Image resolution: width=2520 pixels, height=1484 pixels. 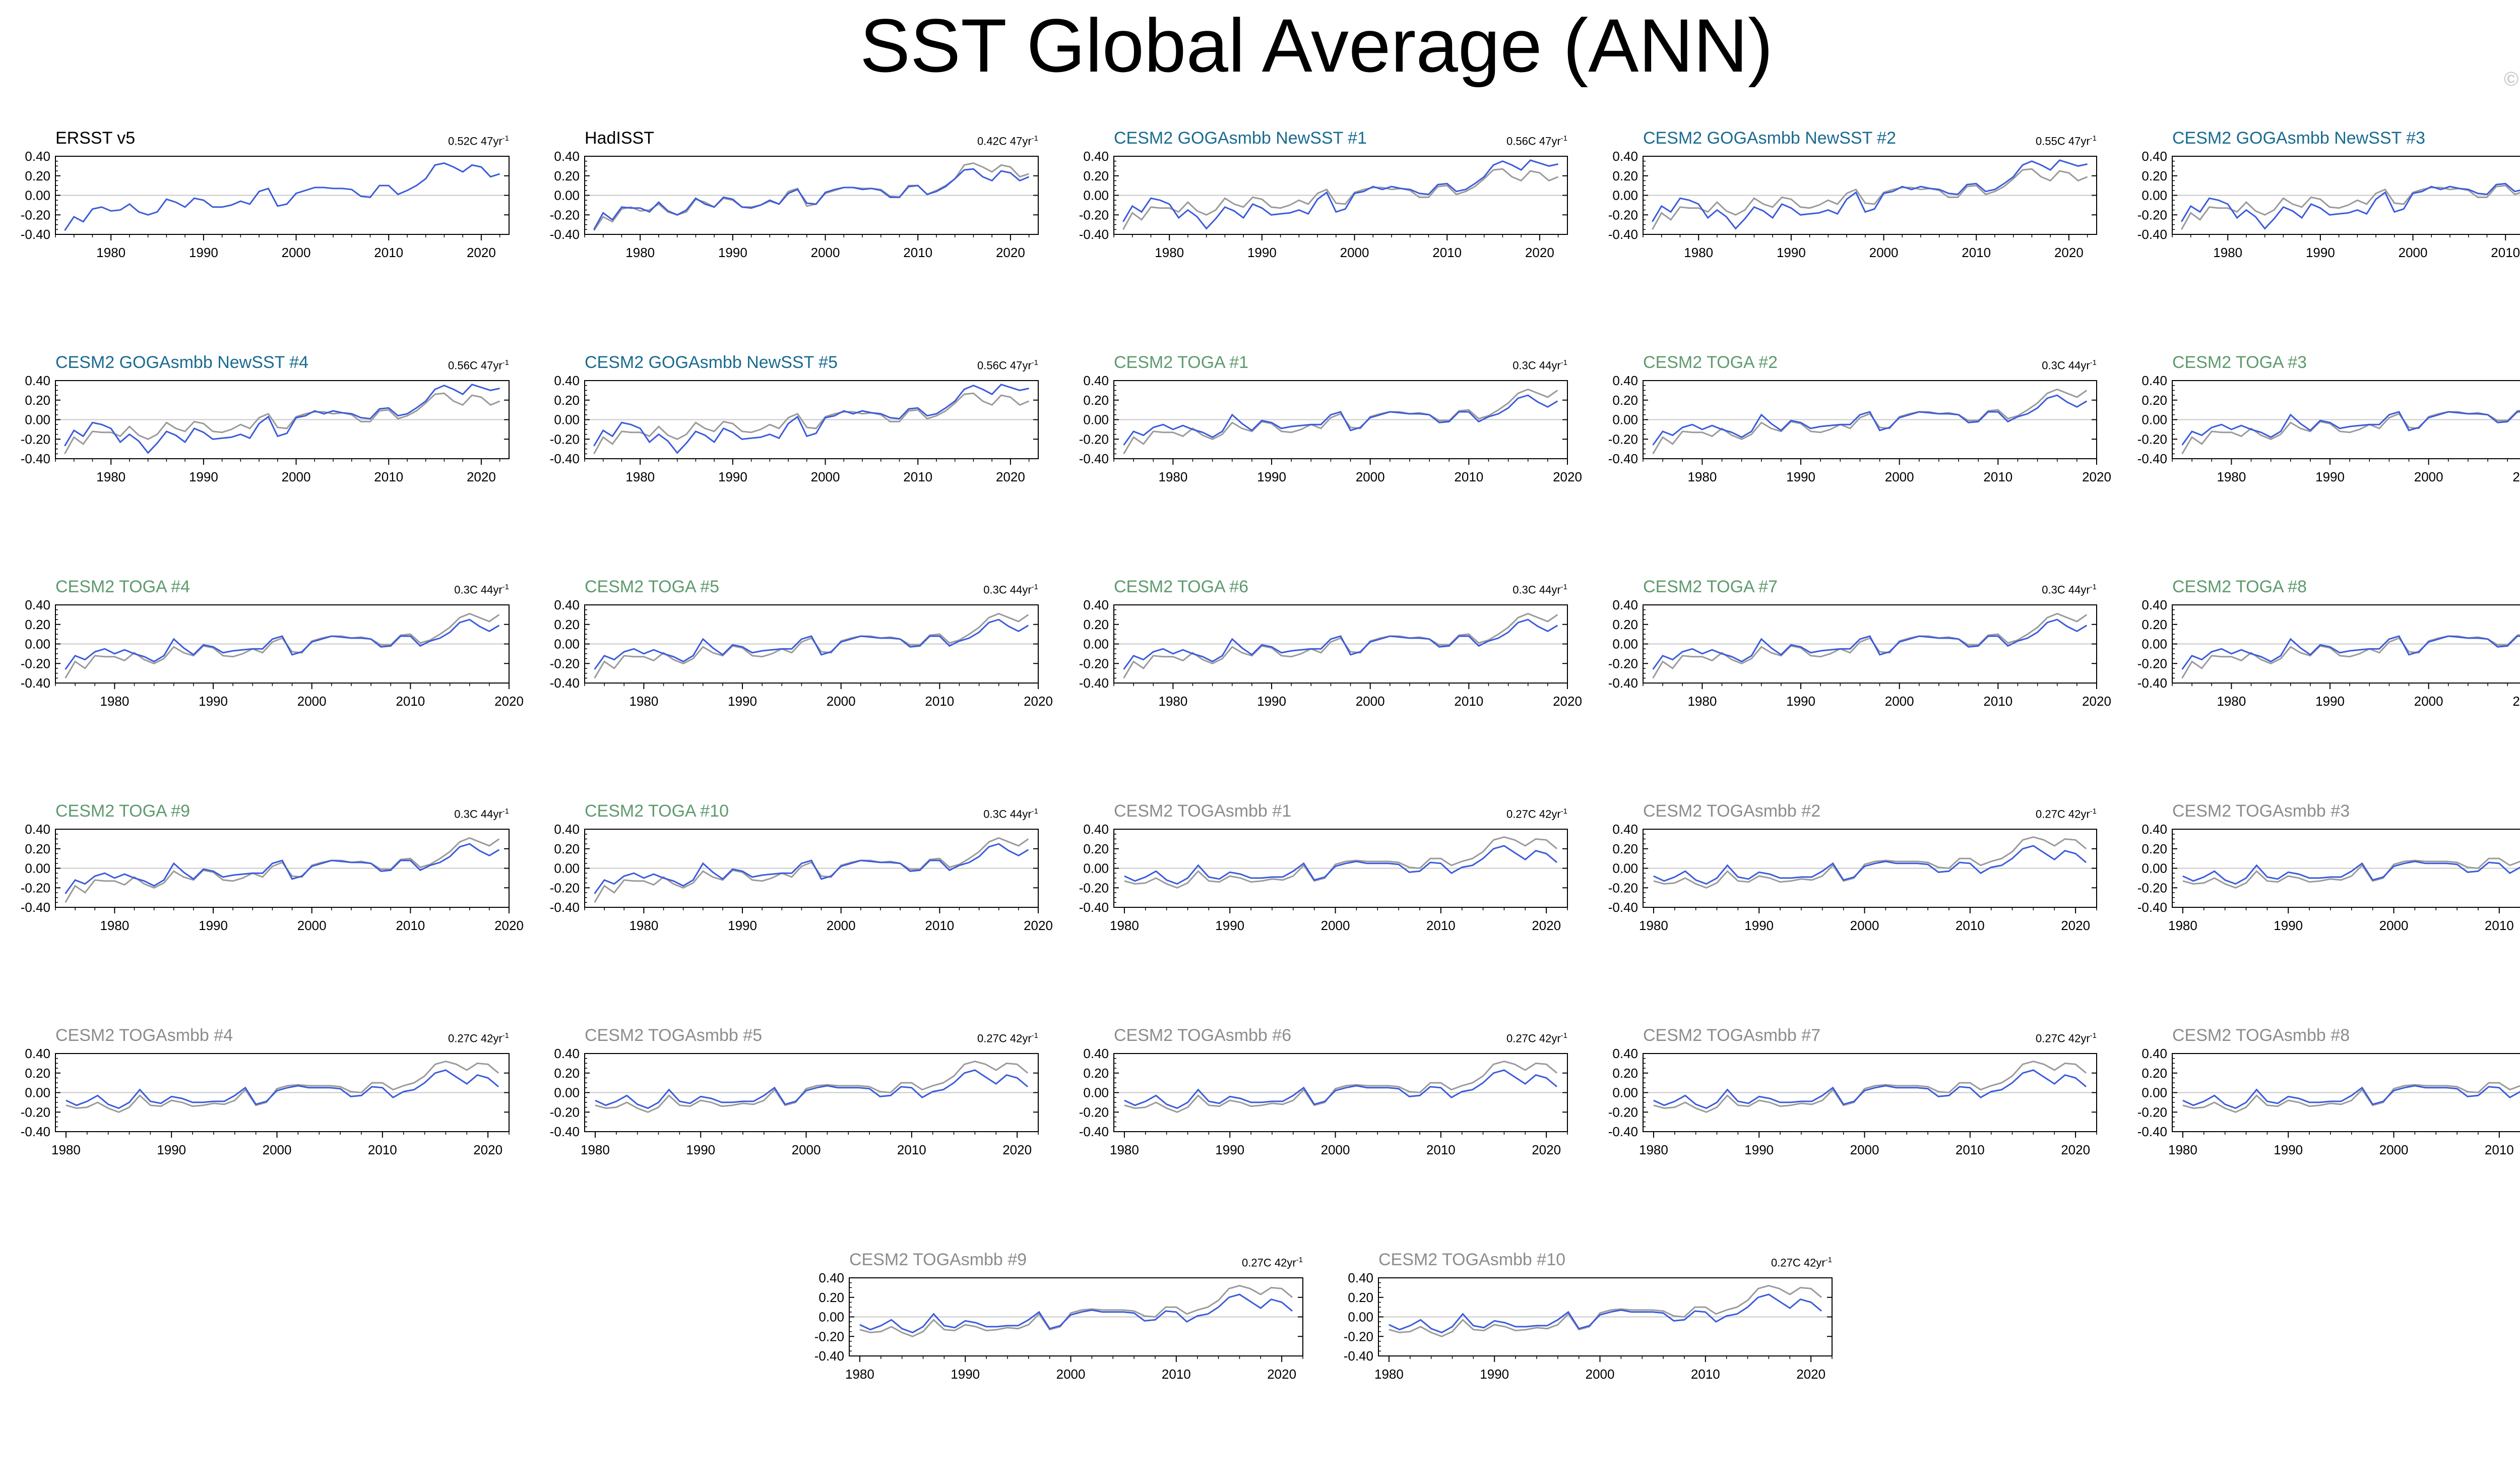 I want to click on panel-trend-label: 0.42C 47yr-1, so click(x=962, y=141).